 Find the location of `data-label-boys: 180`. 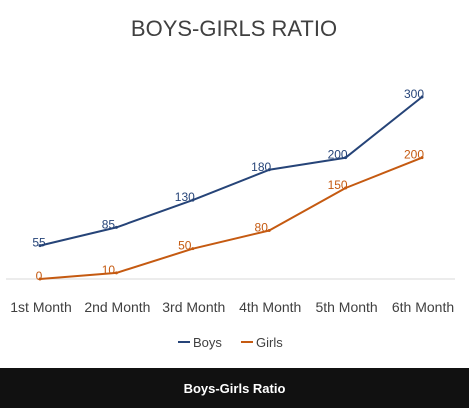

data-label-boys: 180 is located at coordinates (261, 167).